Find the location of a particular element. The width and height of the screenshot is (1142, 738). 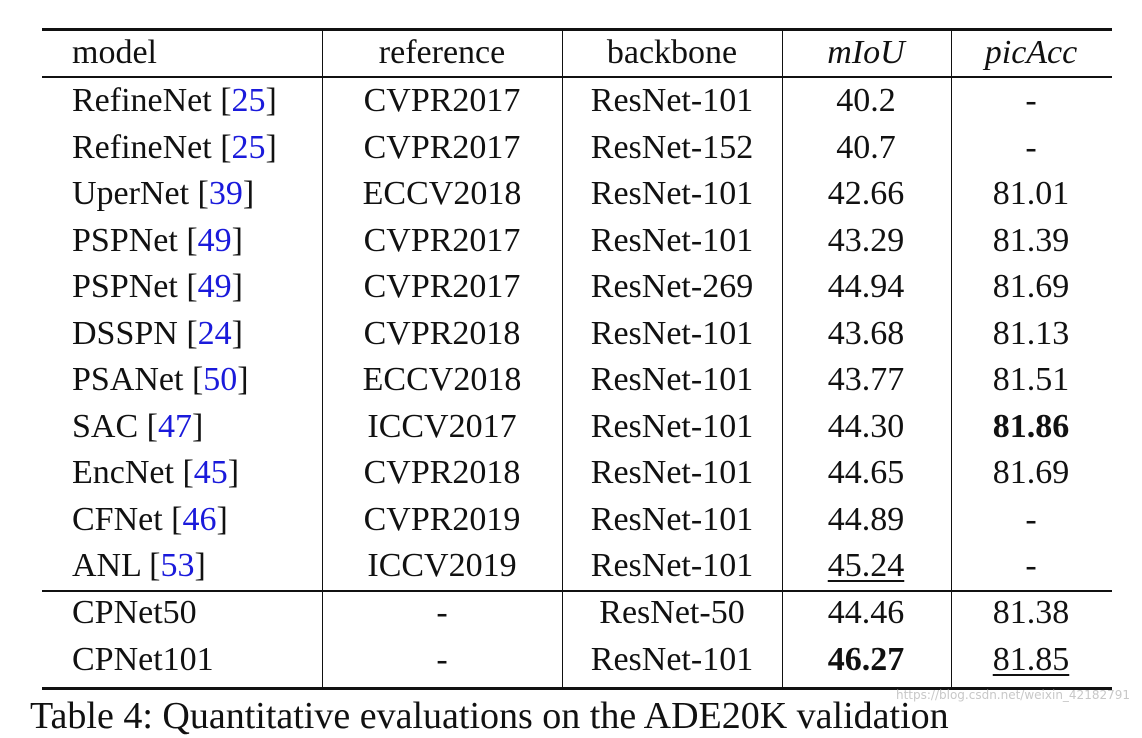

reference-cell: CVPR2019 is located at coordinates (442, 519).